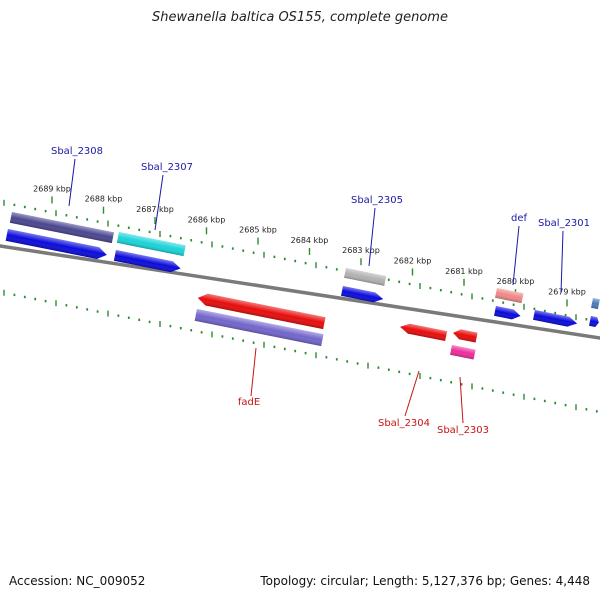  What do you see at coordinates (77, 581) in the screenshot?
I see `accession-text: Accession: NC_009052` at bounding box center [77, 581].